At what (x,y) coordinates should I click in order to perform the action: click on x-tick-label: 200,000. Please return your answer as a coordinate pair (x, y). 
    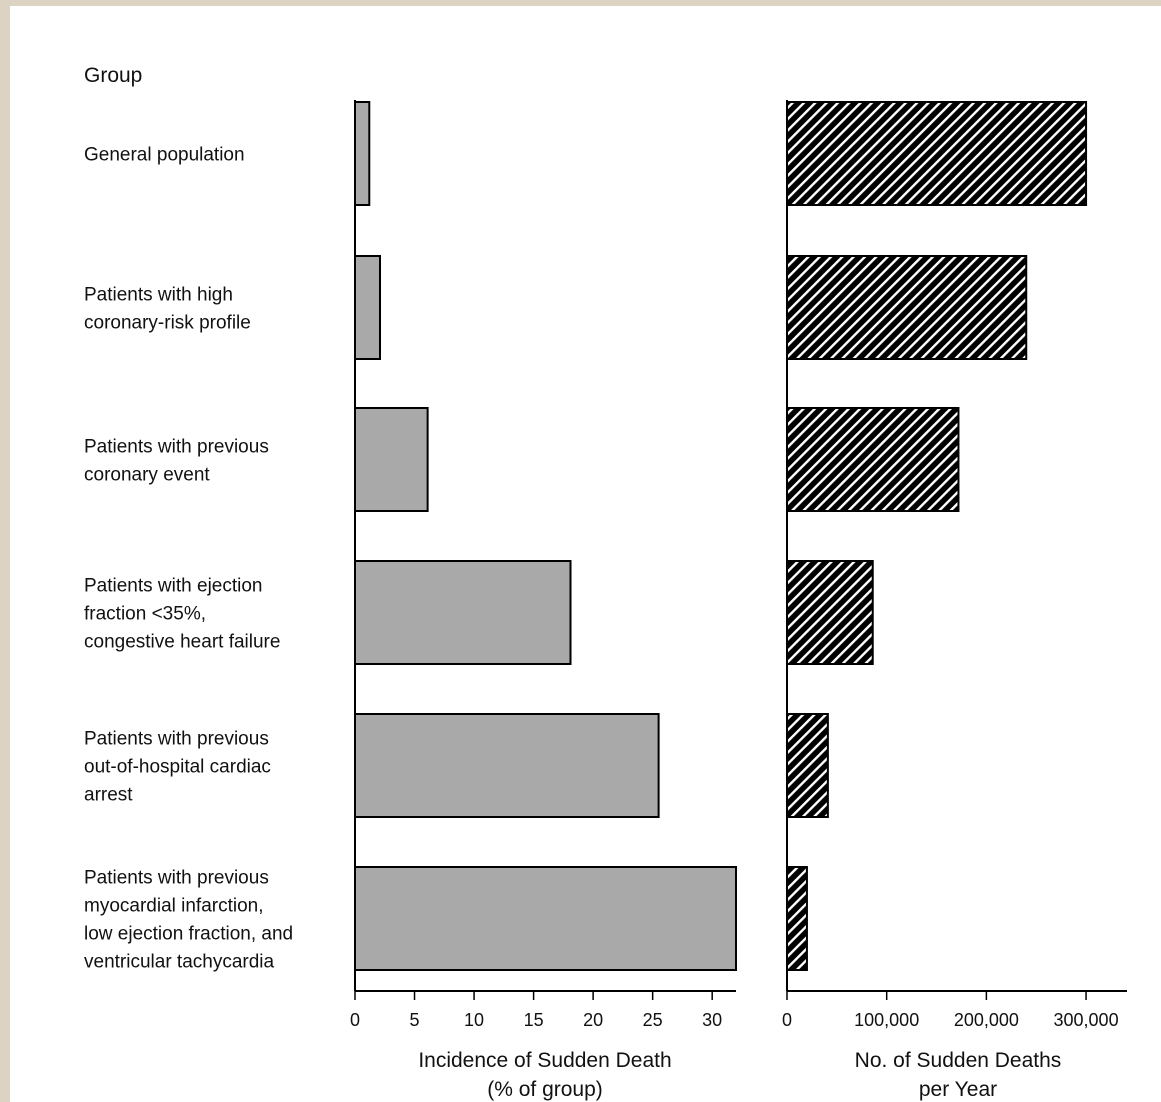
    Looking at the image, I should click on (986, 1020).